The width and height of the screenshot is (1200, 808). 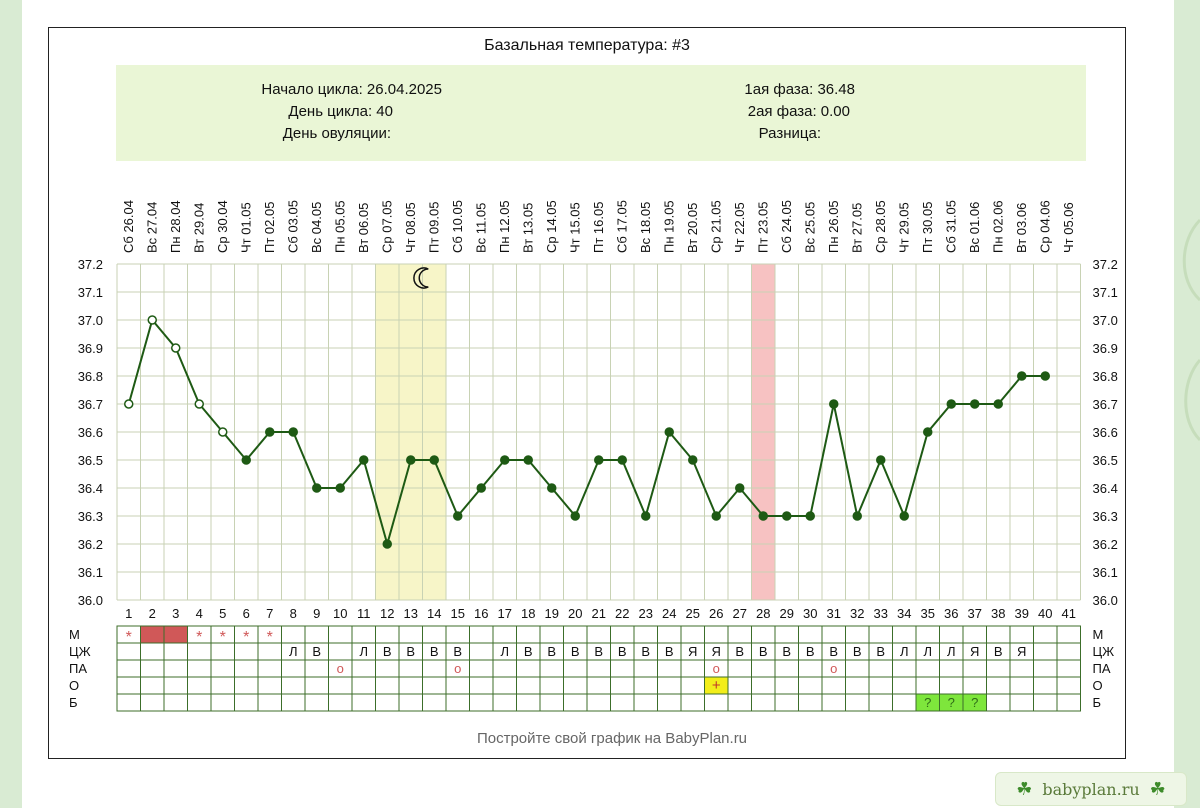 I want to click on day-number: 12, so click(x=387, y=613).